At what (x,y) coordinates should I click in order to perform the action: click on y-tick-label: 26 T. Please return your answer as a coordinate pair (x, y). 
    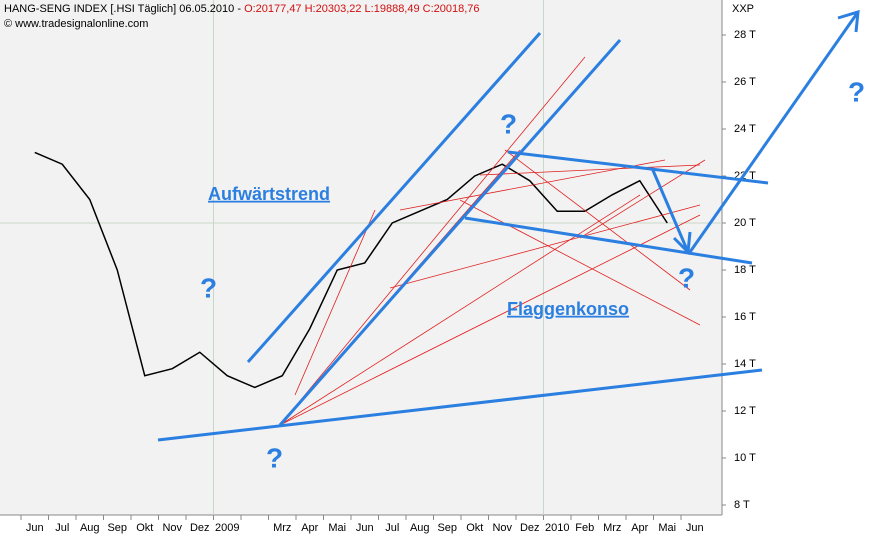
    Looking at the image, I should click on (745, 82).